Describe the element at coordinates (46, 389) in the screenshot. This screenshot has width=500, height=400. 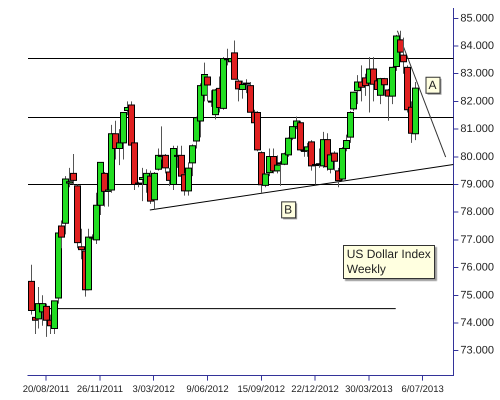
I see `x-tick-label: 20/08/2011` at that location.